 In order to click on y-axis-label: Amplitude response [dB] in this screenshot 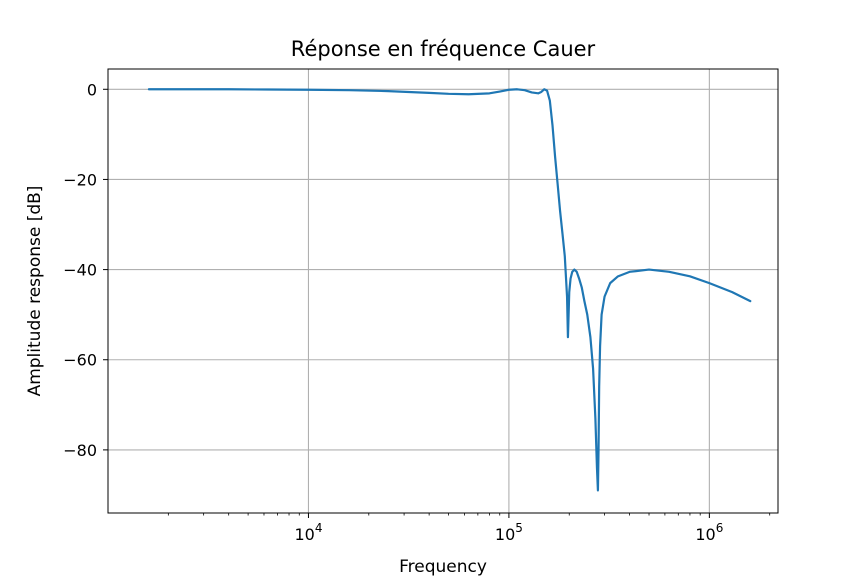, I will do `click(35, 291)`.